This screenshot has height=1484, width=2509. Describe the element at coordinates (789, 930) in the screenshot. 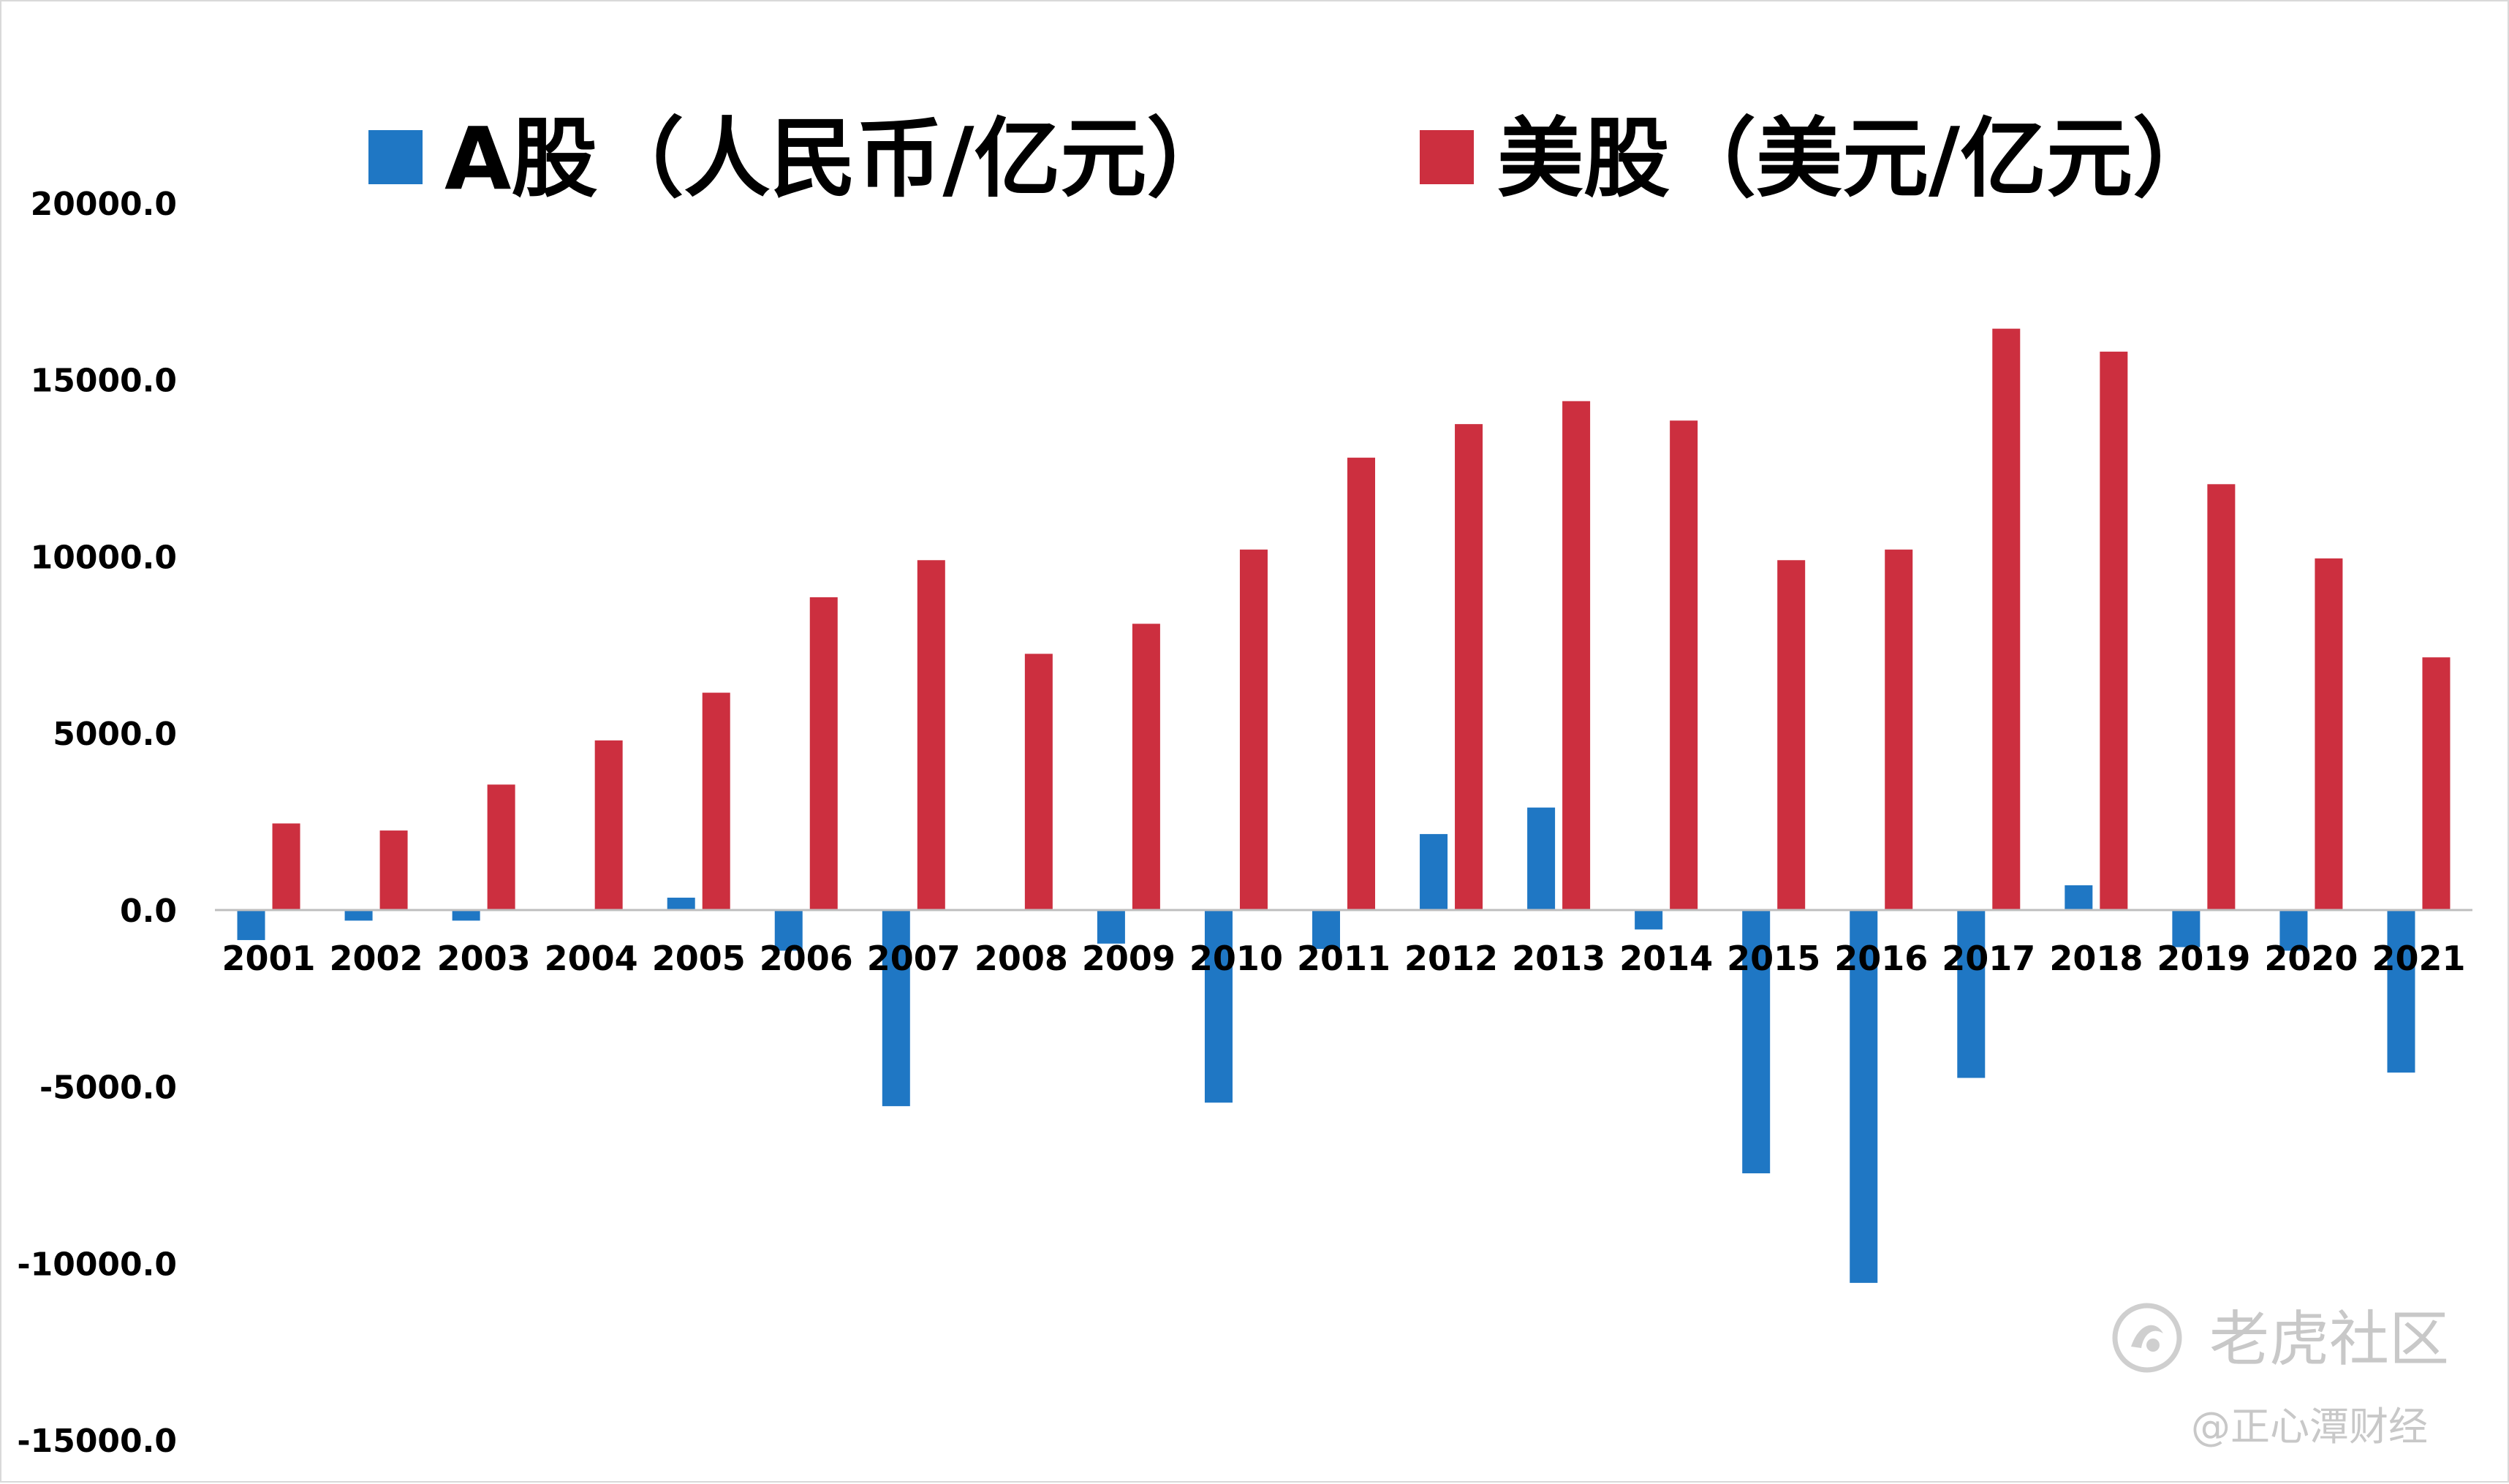

I see `bar-a-shares-2006` at that location.